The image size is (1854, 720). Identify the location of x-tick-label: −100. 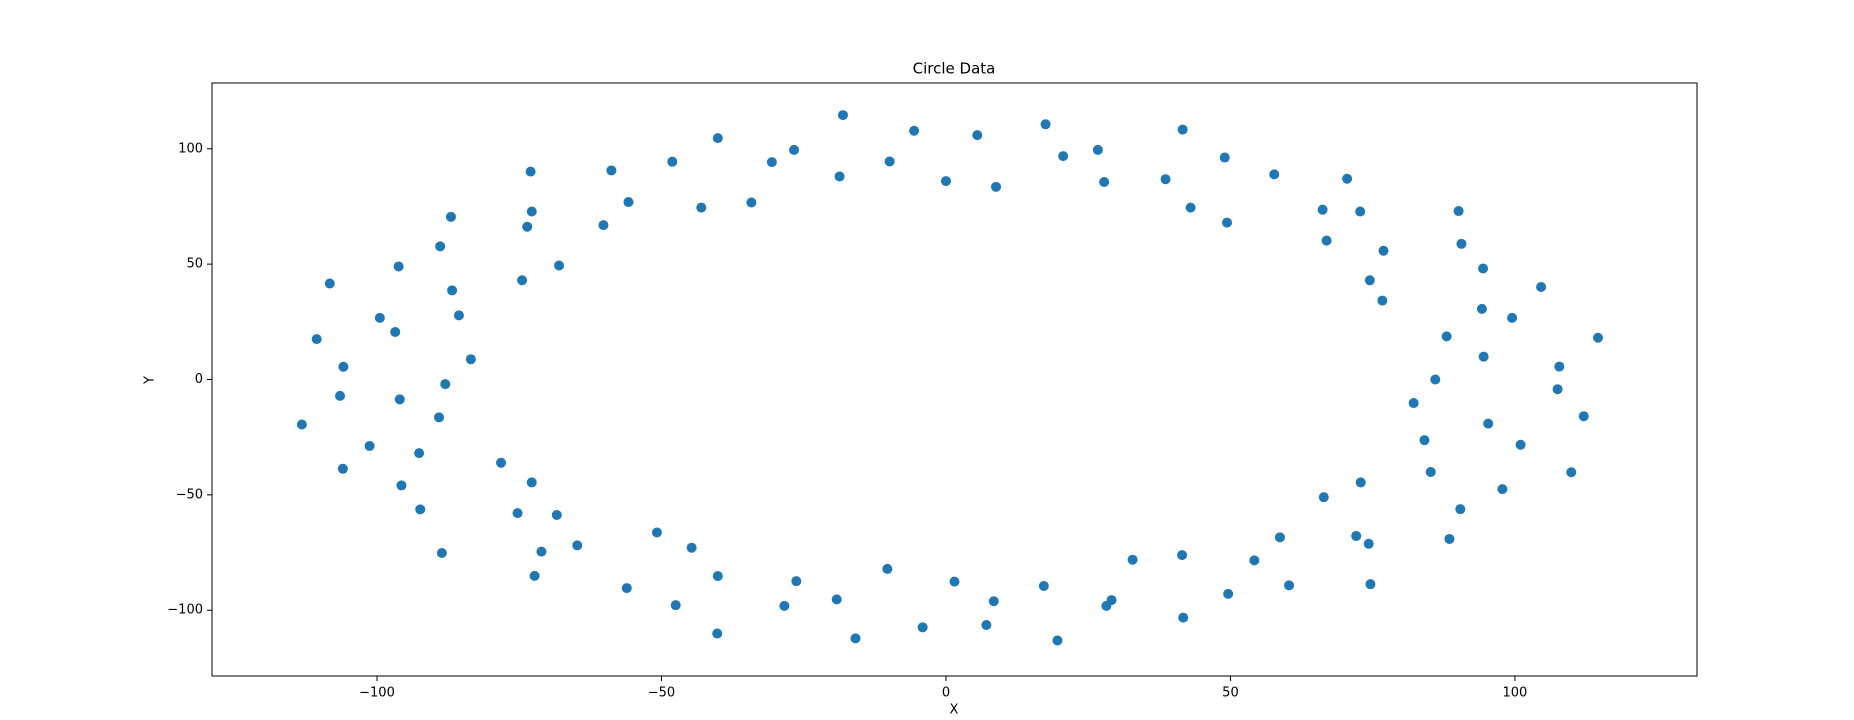
(377, 693).